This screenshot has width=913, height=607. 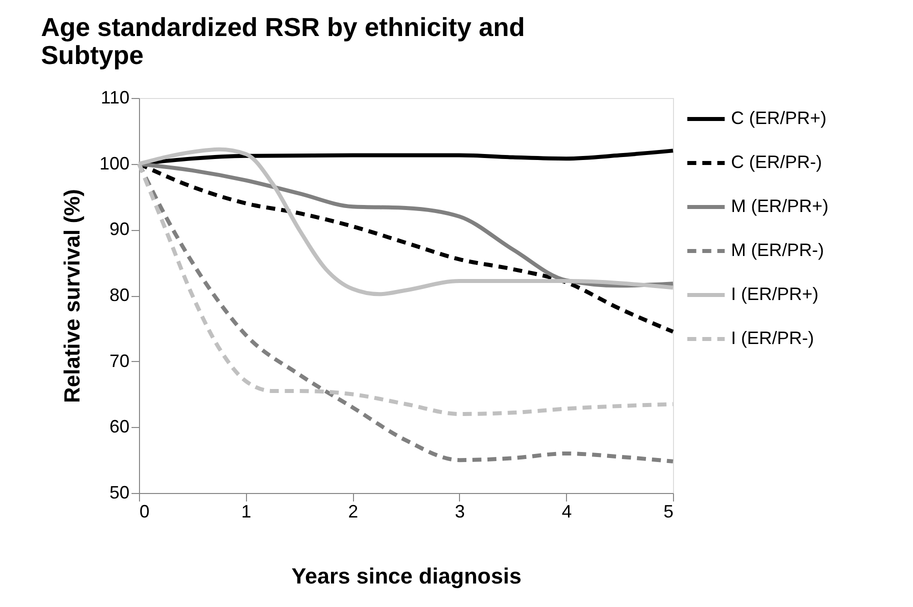 What do you see at coordinates (71, 296) in the screenshot?
I see `y-axis-title: Relative survival (%)` at bounding box center [71, 296].